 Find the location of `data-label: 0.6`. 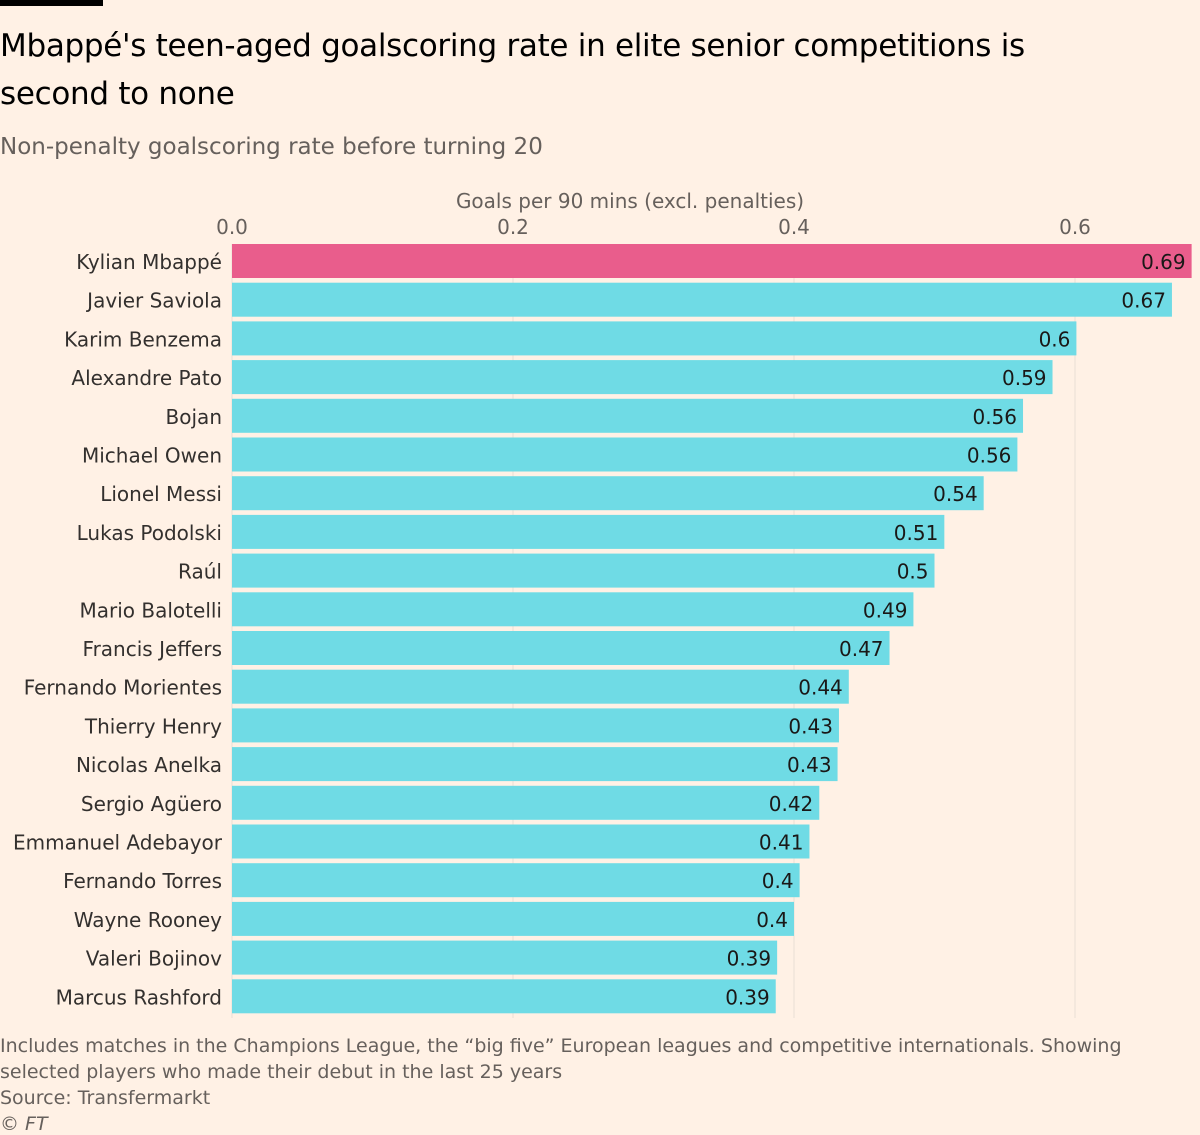

data-label: 0.6 is located at coordinates (1055, 339).